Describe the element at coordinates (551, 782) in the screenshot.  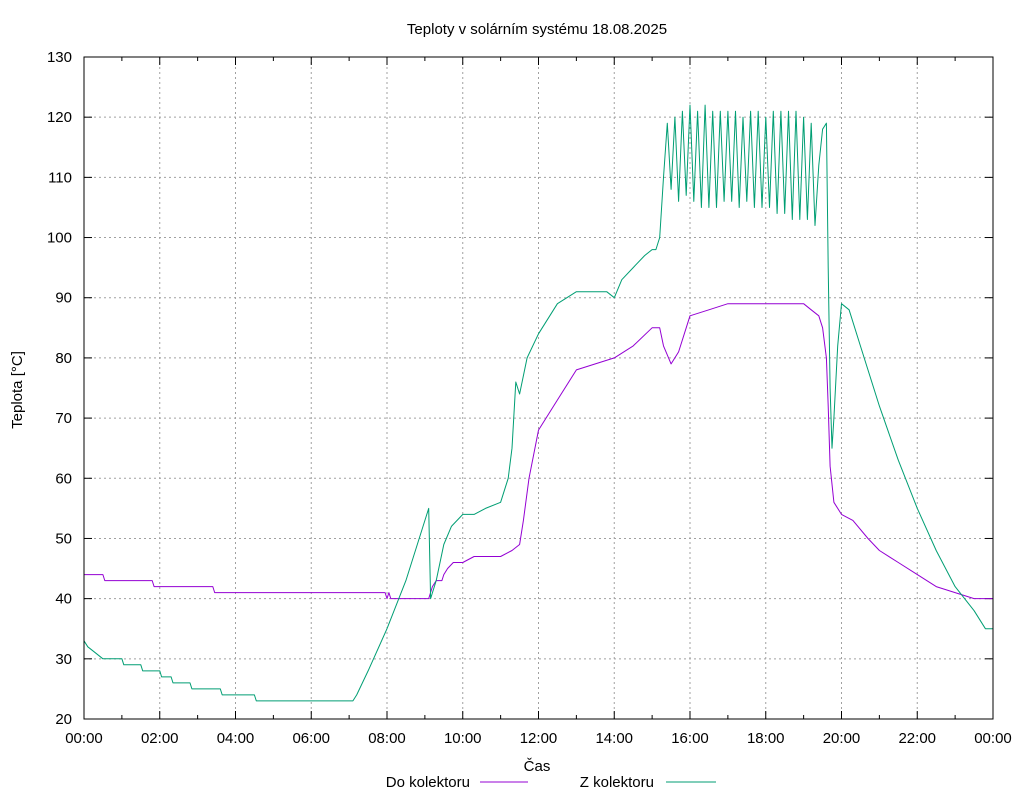
I see `legend: Do kolektoru Z kolektoru` at that location.